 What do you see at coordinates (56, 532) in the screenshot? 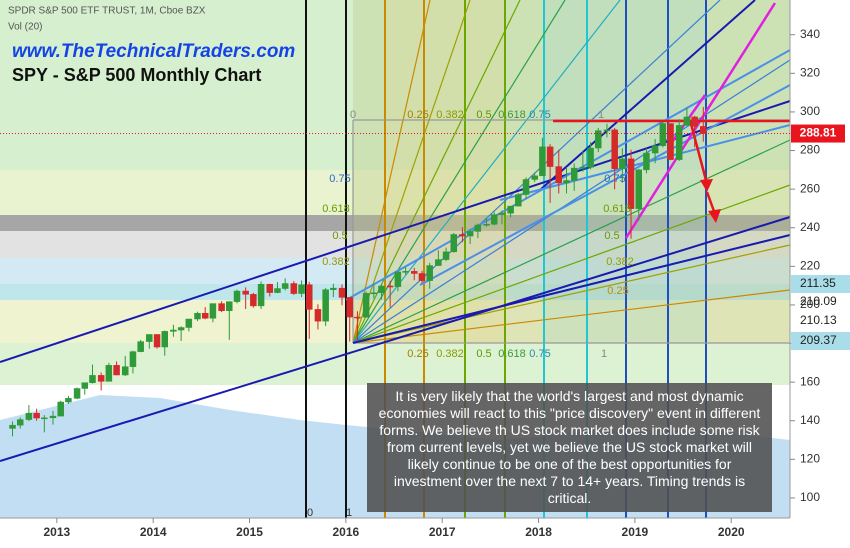
I see `x-tick-label: 2013` at bounding box center [56, 532].